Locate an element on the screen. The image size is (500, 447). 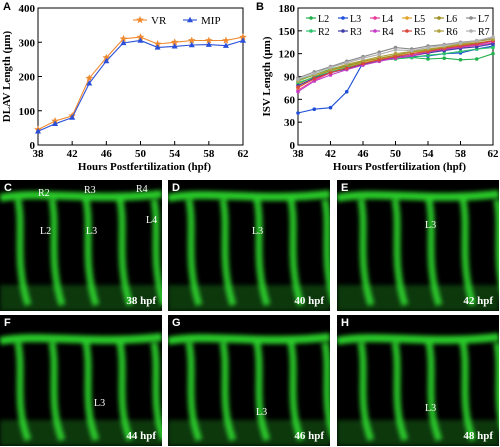
legend-label: L3 is located at coordinates (355, 19).